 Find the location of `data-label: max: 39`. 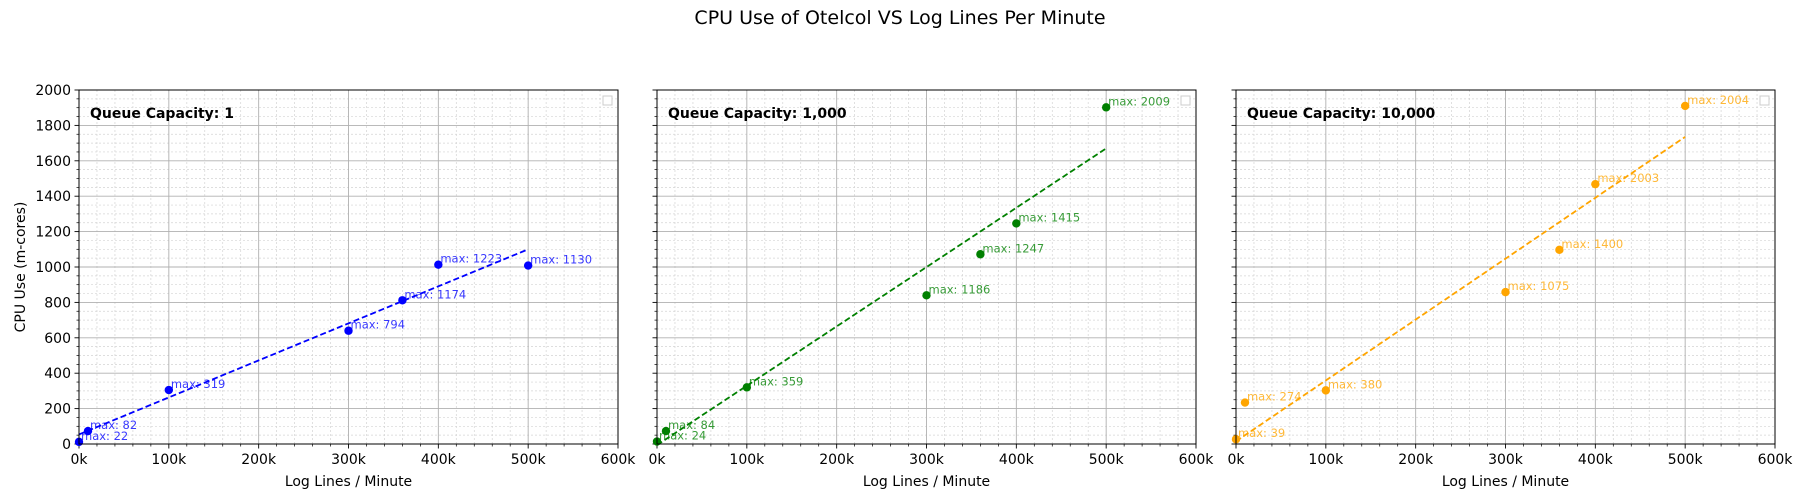

data-label: max: 39 is located at coordinates (1261, 433).